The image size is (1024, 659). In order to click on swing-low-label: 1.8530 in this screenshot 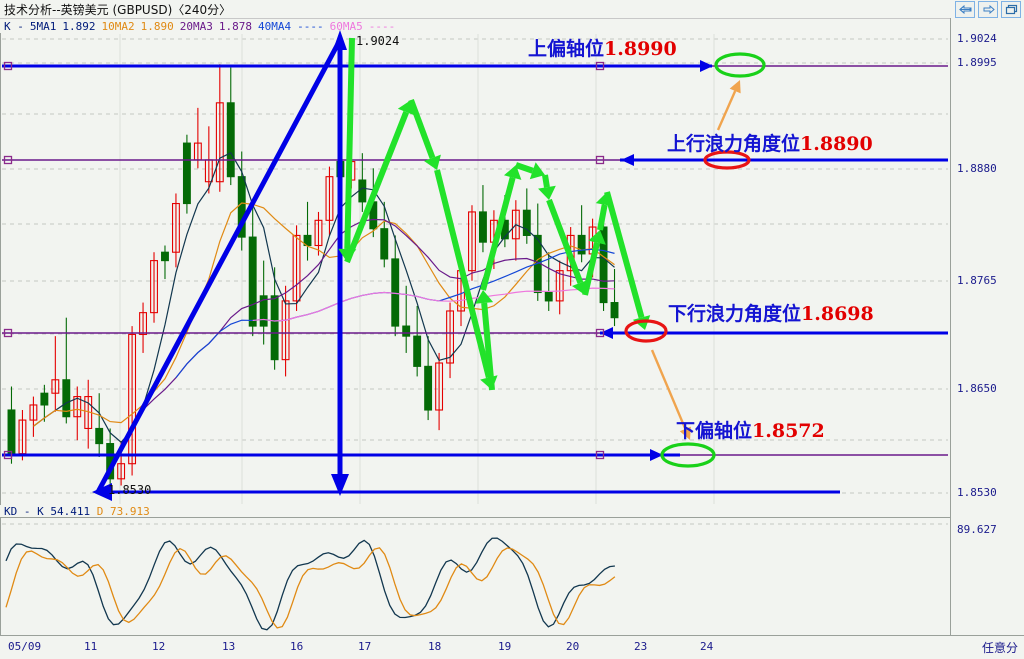, I will do `click(130, 490)`.